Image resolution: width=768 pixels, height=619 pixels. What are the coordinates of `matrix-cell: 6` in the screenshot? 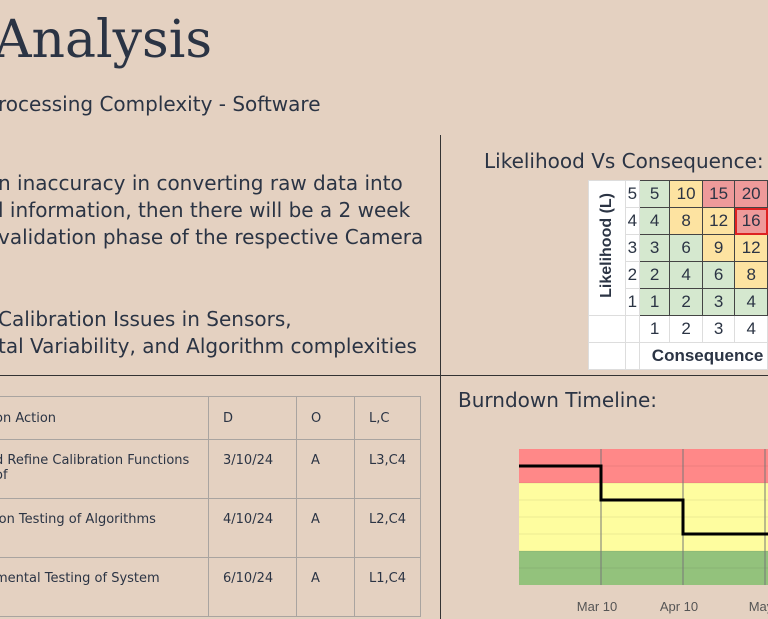 It's located at (686, 248).